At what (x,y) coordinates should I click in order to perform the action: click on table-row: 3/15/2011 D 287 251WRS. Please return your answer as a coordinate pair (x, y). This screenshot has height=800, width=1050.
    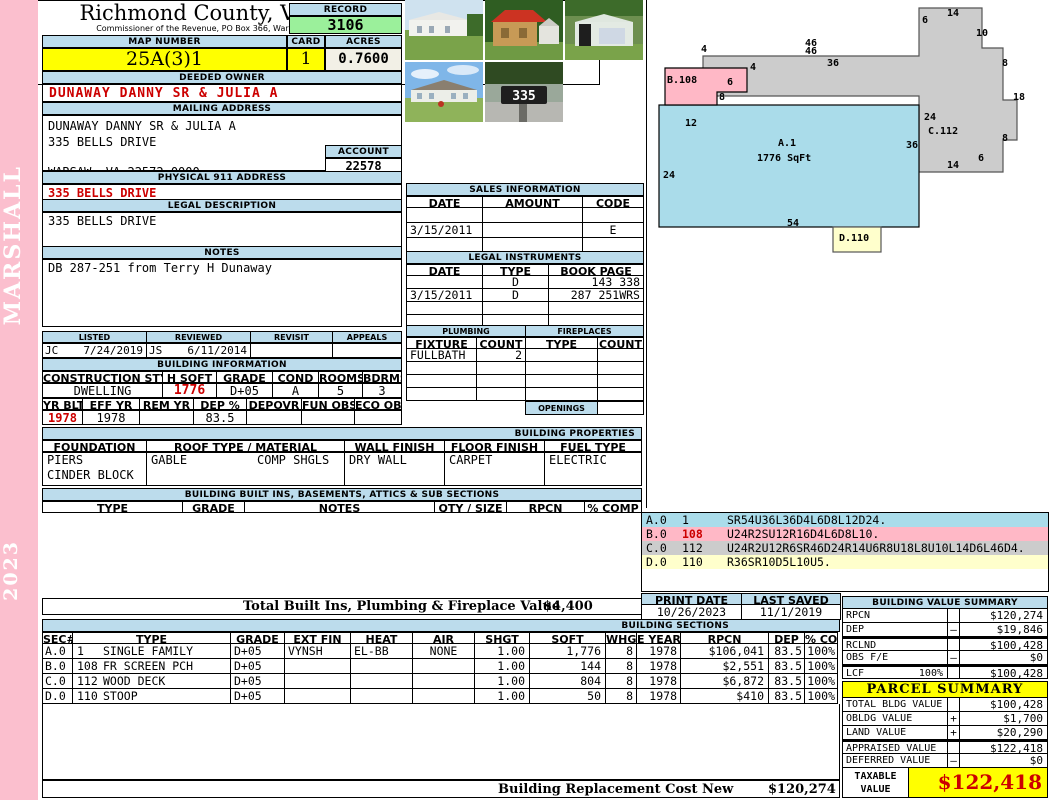
    Looking at the image, I should click on (525, 295).